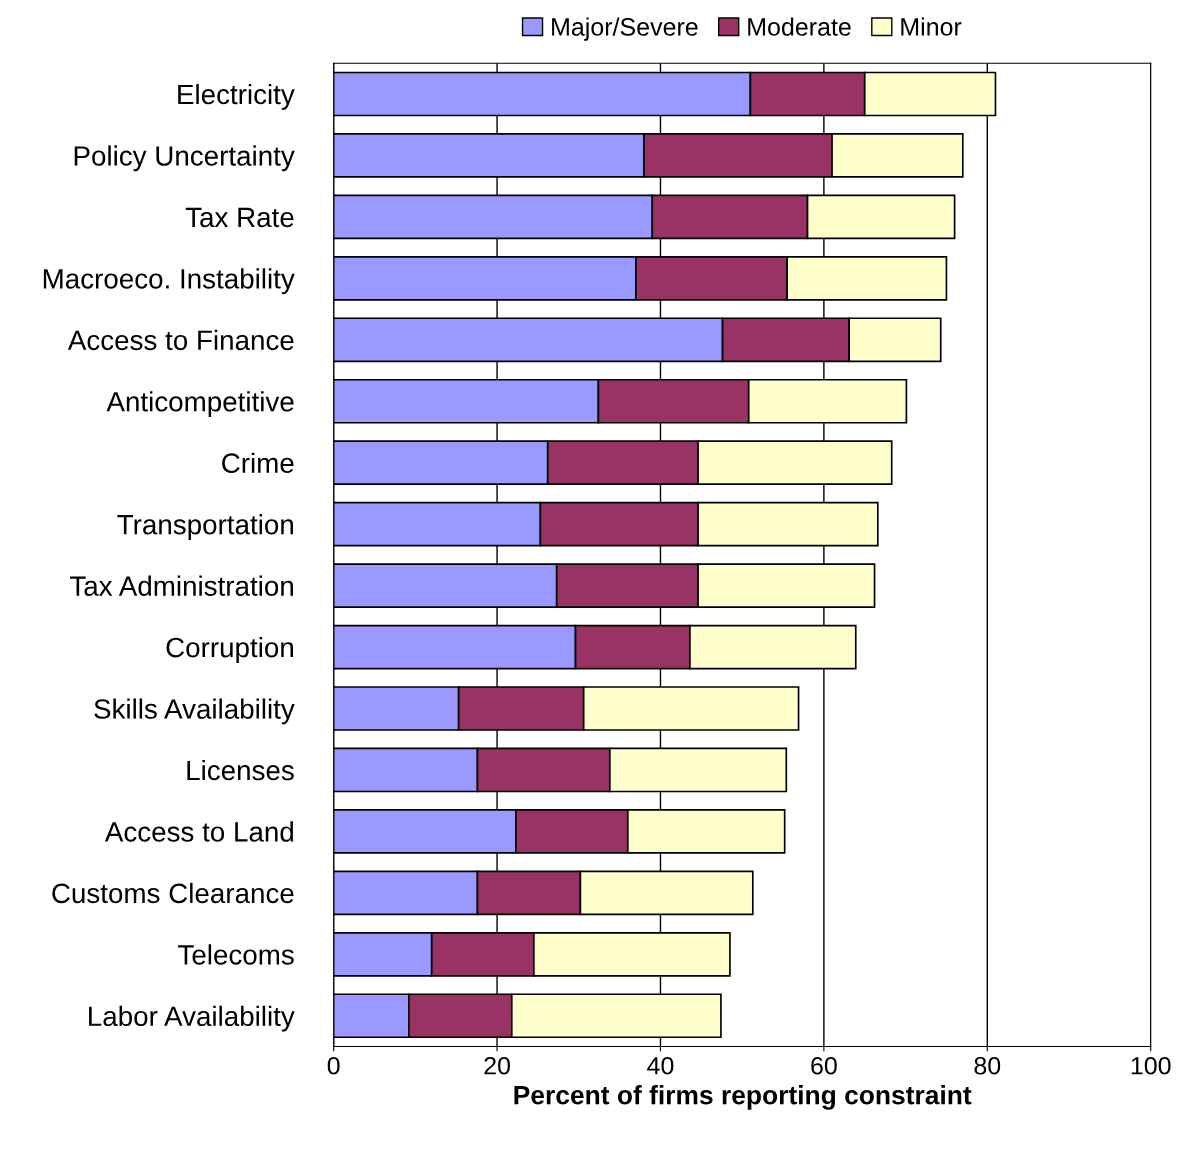  I want to click on y-tick-label: Licenses, so click(240, 770).